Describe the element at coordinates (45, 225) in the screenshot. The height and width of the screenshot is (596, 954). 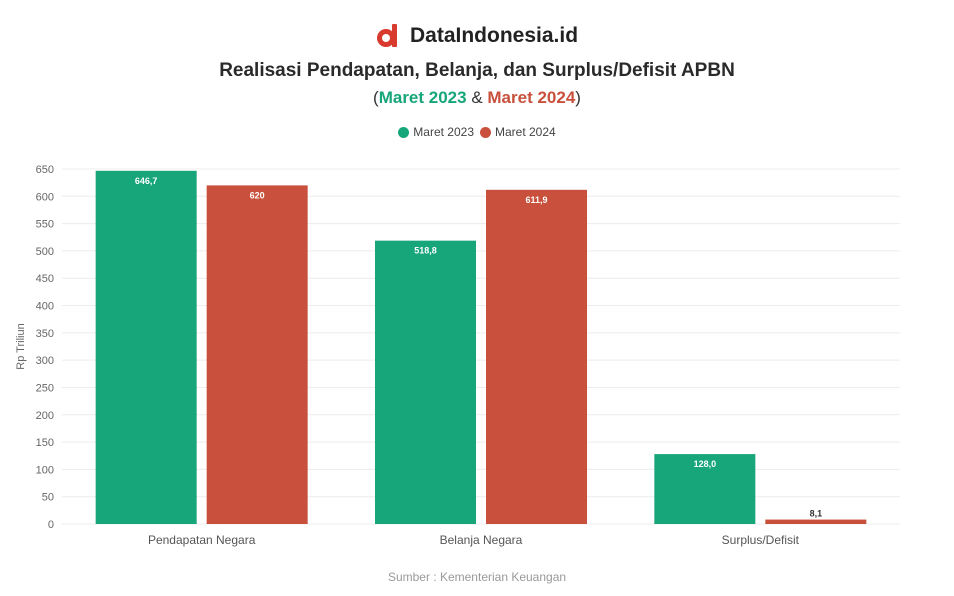
I see `y-tick-label: 550` at that location.